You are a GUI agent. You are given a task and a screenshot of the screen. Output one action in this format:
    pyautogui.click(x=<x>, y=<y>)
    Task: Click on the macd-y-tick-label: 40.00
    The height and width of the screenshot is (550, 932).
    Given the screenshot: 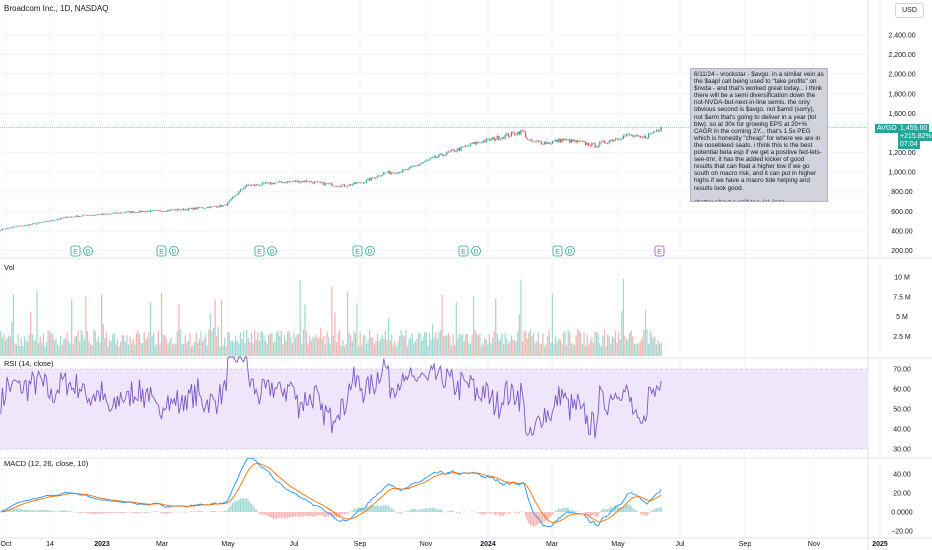 What is the action you would take?
    pyautogui.click(x=902, y=475)
    